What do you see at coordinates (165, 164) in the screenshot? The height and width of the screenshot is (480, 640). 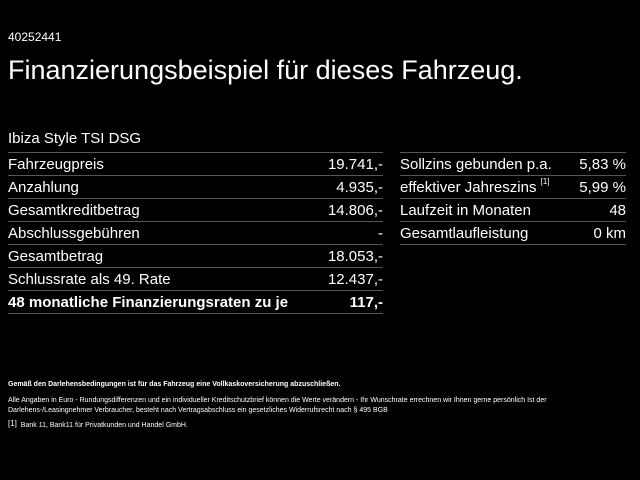 I see `row-label: Fahrzeugpreis` at bounding box center [165, 164].